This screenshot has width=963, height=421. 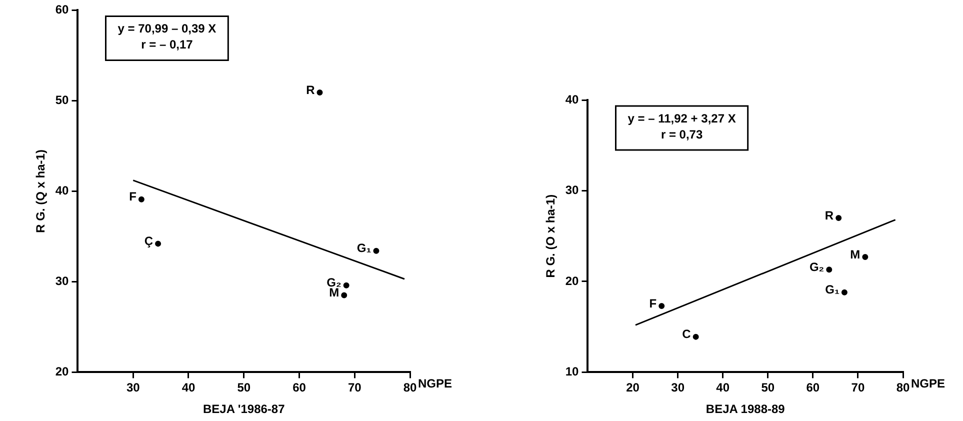 I want to click on annotation: y = 70,99 – 0,39 X, so click(x=167, y=29).